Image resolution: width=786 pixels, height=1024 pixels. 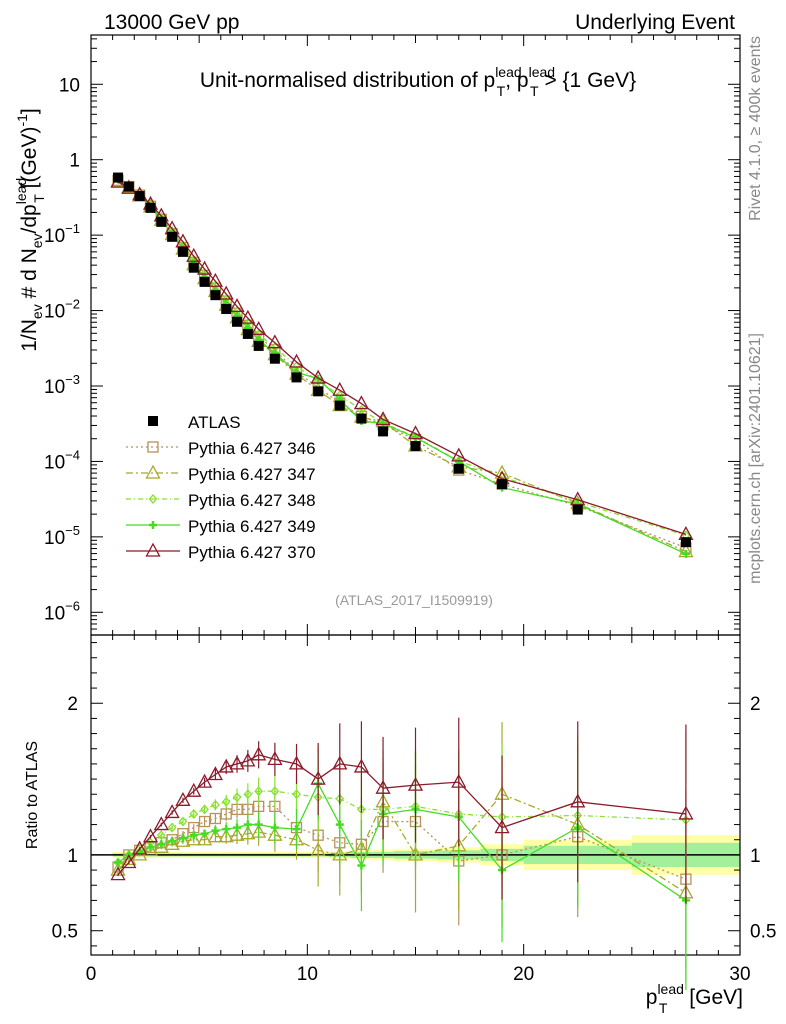 What do you see at coordinates (72, 605) in the screenshot?
I see `y-tick-exponent: −6` at bounding box center [72, 605].